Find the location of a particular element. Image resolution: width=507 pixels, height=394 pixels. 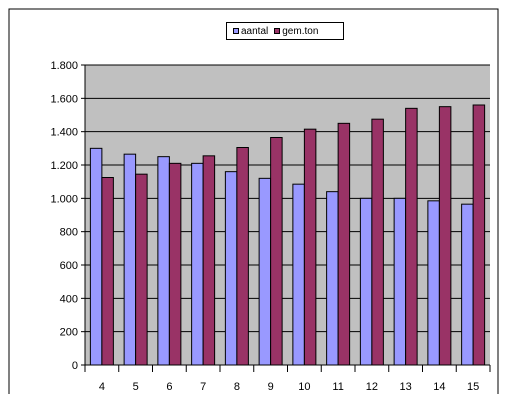

legend-label-gem-ton: gem.ton is located at coordinates (300, 31).